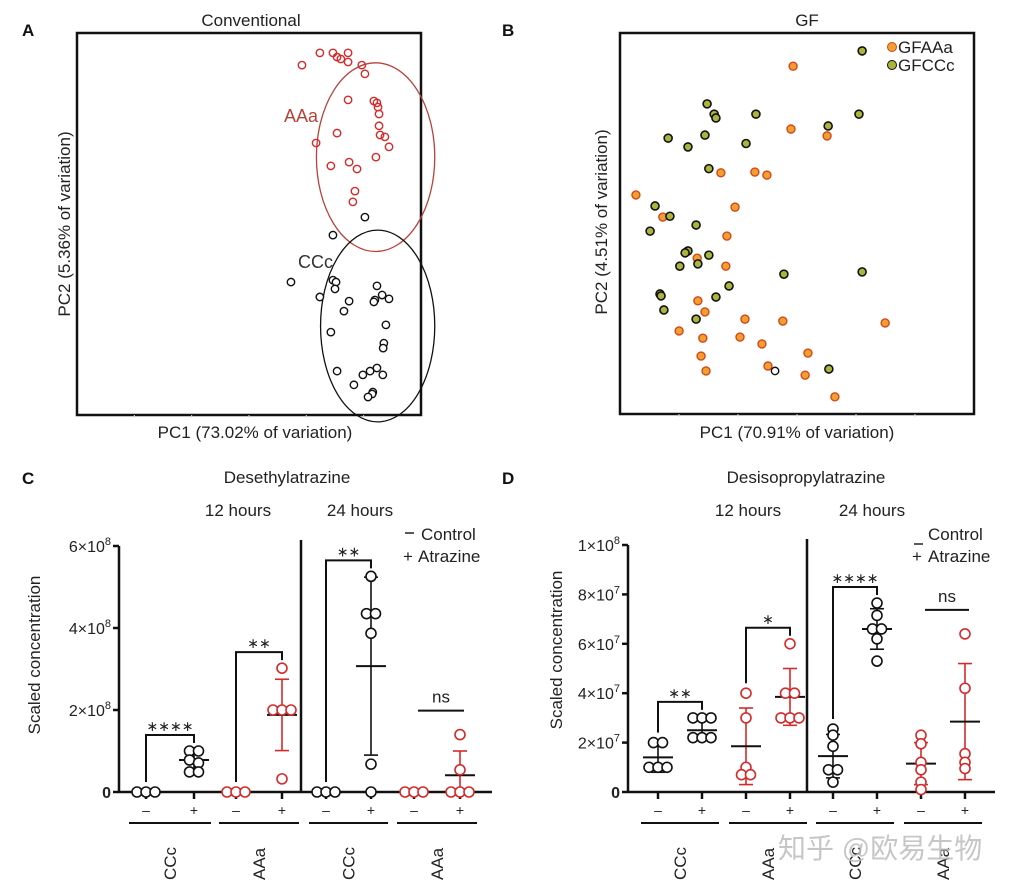 The height and width of the screenshot is (888, 1030). What do you see at coordinates (596, 595) in the screenshot?
I see `tick-mantissa: 8×10` at bounding box center [596, 595].